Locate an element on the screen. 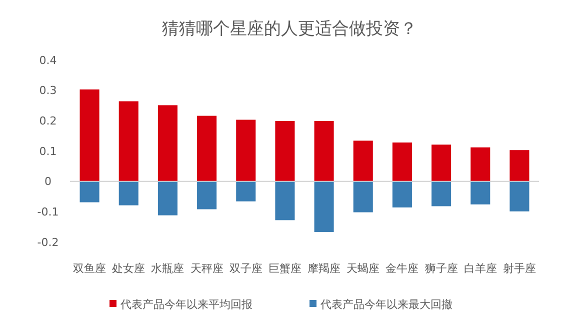  x-tick-label: 白羊座 is located at coordinates (480, 268).